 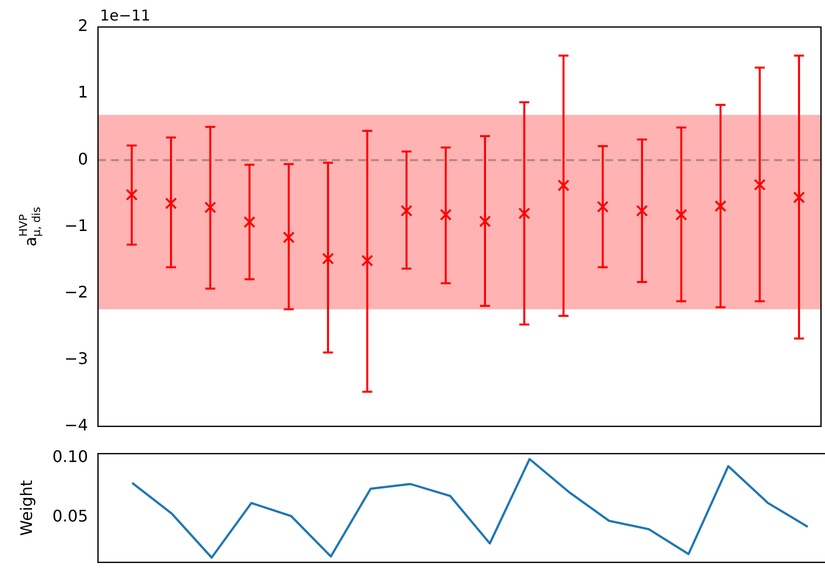 What do you see at coordinates (30, 226) in the screenshot?
I see `y-axis-title: aμ, disHVP` at bounding box center [30, 226].